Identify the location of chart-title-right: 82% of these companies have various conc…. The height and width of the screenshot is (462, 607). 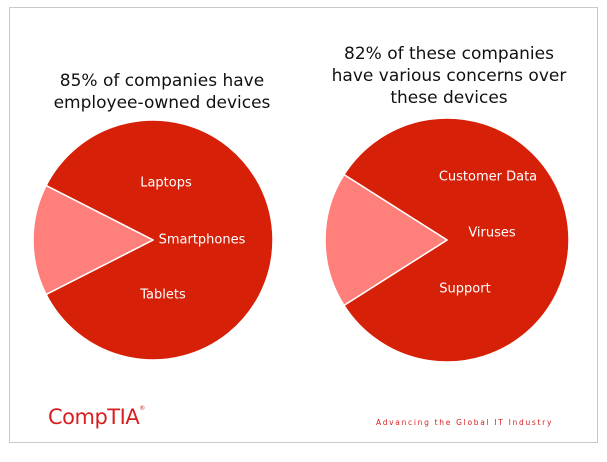
(449, 76).